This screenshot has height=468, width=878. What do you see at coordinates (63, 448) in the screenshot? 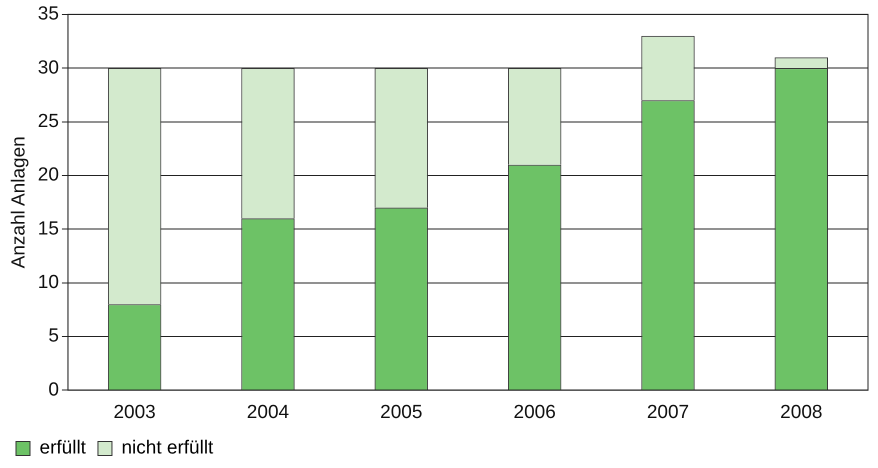
I see `legend-label: erfüllt` at bounding box center [63, 448].